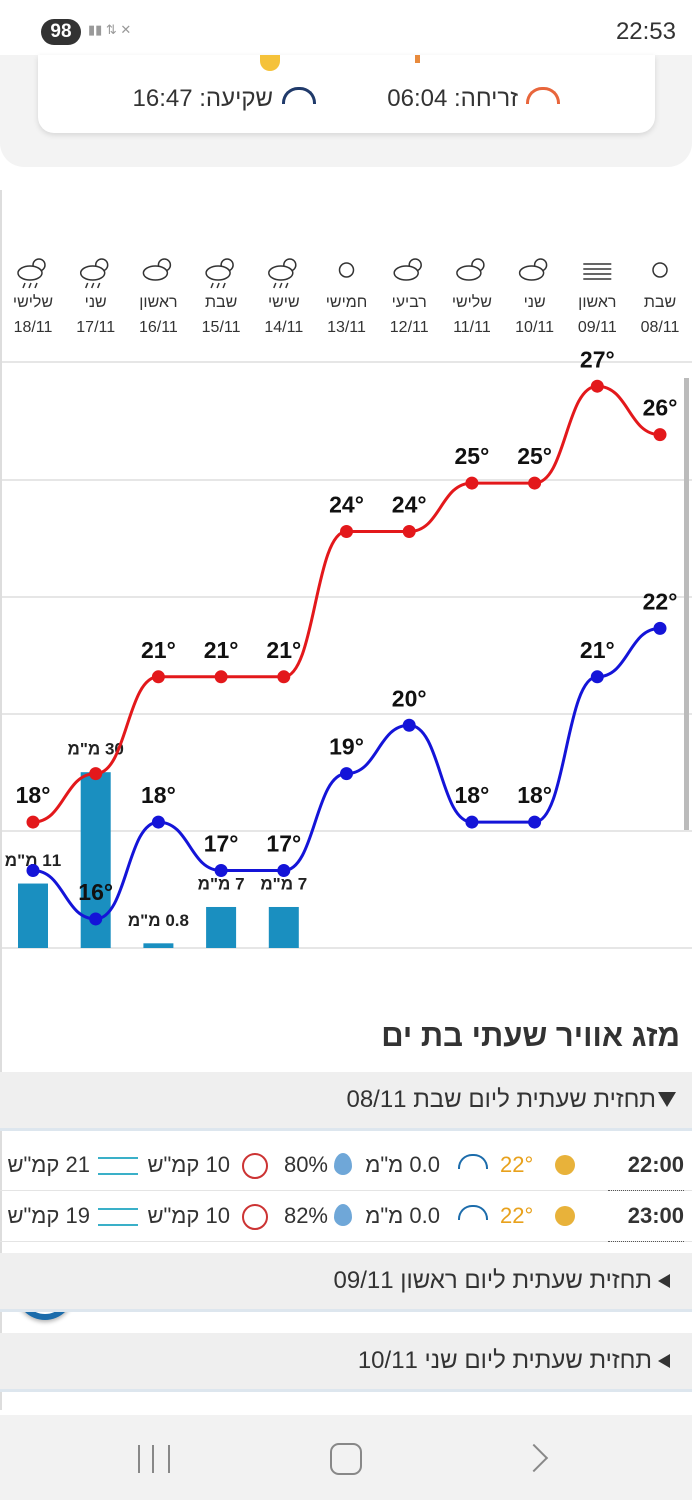 This screenshot has width=692, height=1500. Describe the element at coordinates (346, 327) in the screenshot. I see `date-label: 13/11` at that location.